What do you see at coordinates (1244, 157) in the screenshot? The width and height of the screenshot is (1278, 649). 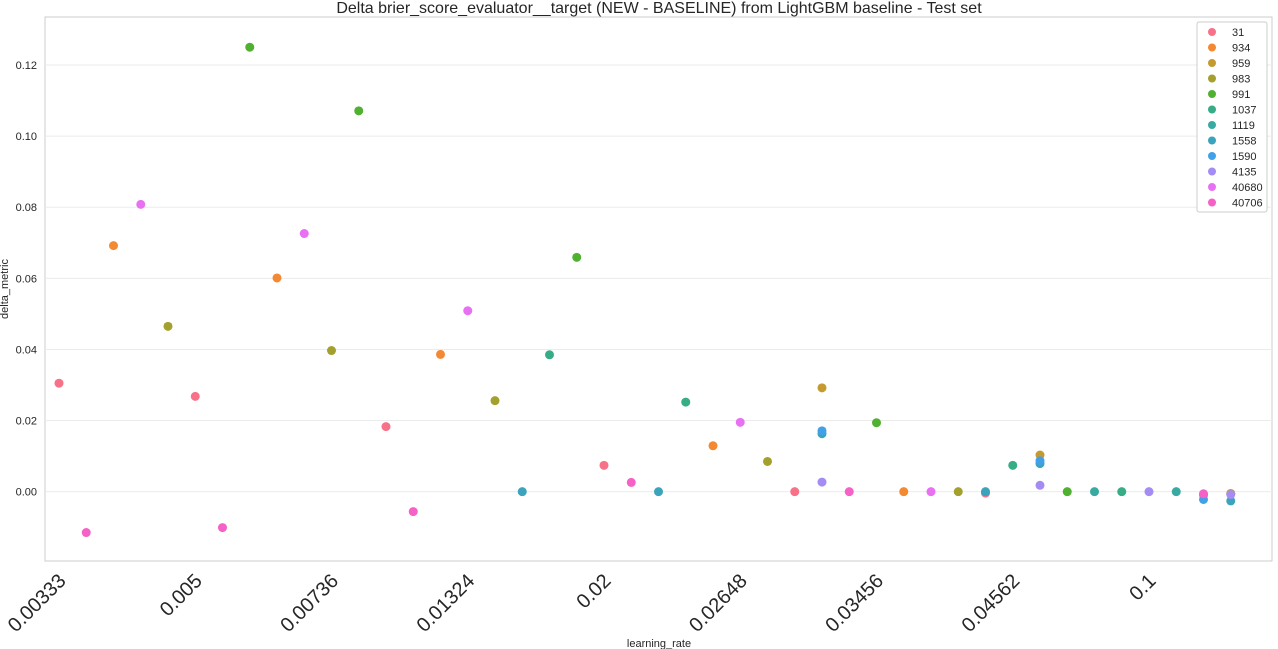 I see `legend-label: 1590` at bounding box center [1244, 157].